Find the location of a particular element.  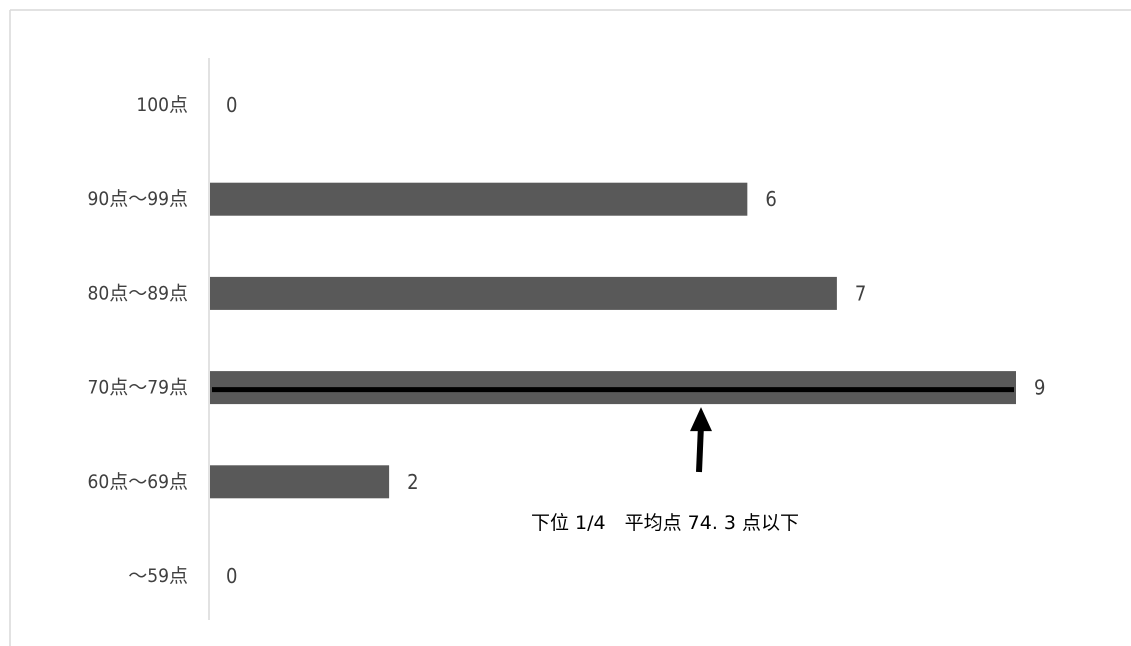

annotation-text: 下位 1/4 平均点 74. 3 点以下 is located at coordinates (665, 523).